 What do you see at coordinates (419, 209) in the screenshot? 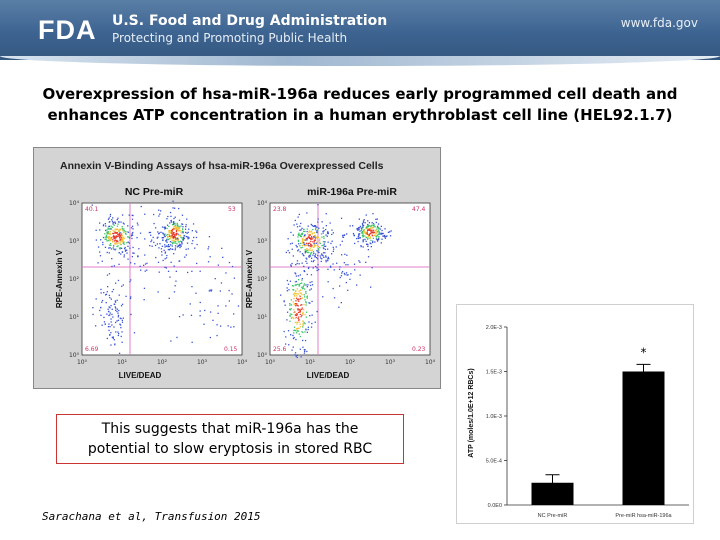
I see `quad-ur-mir196a: 47.4` at bounding box center [419, 209].